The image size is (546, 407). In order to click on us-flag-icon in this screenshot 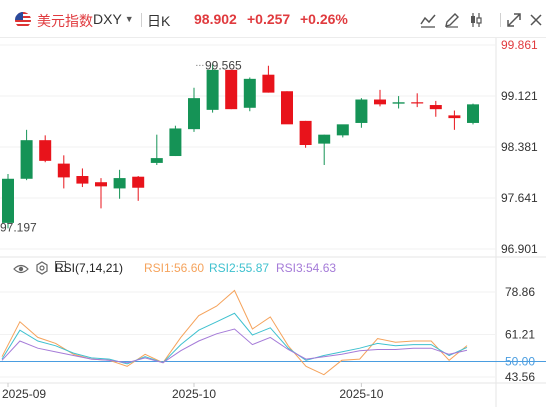, I will do `click(23, 20)`.